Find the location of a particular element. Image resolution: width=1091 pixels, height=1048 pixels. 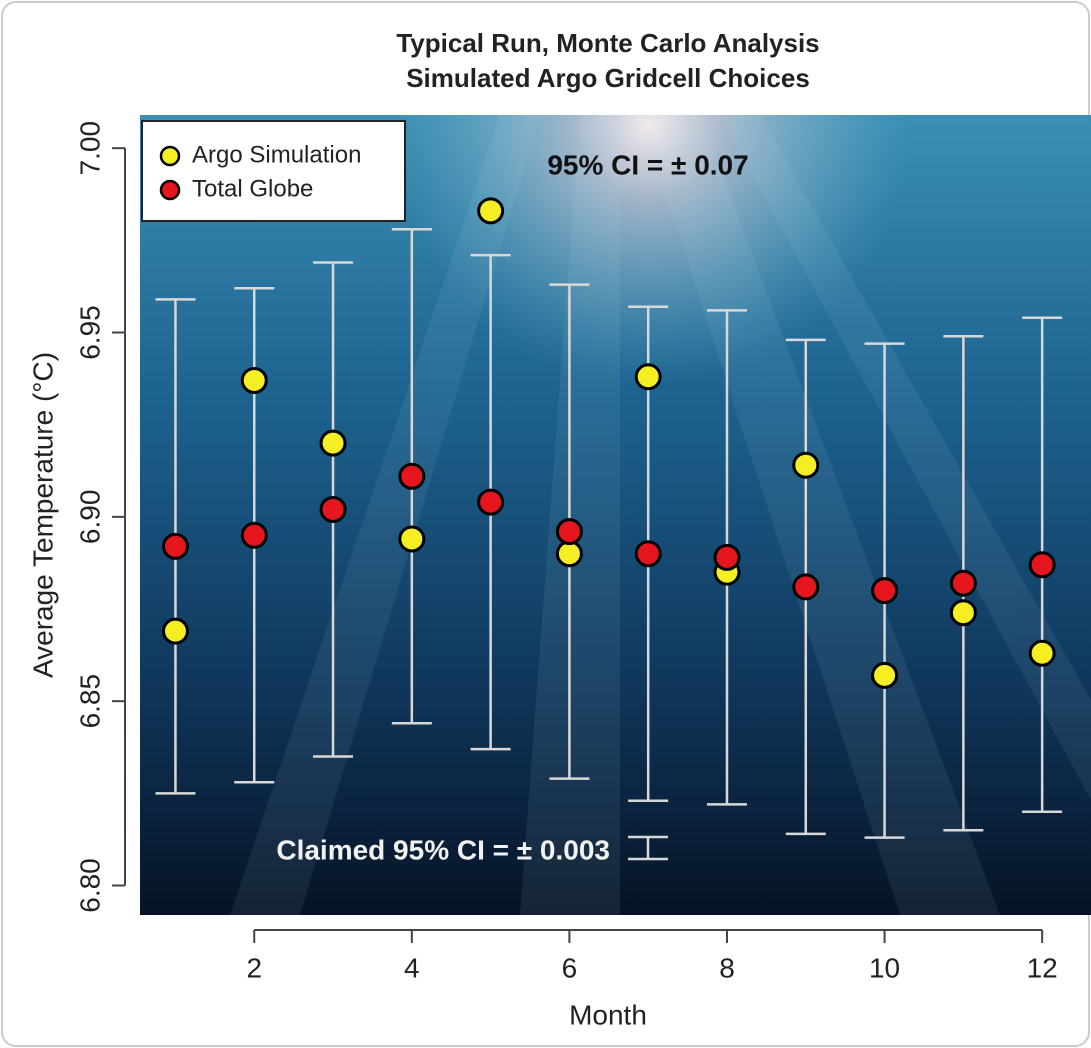

legend-box is located at coordinates (273, 171).